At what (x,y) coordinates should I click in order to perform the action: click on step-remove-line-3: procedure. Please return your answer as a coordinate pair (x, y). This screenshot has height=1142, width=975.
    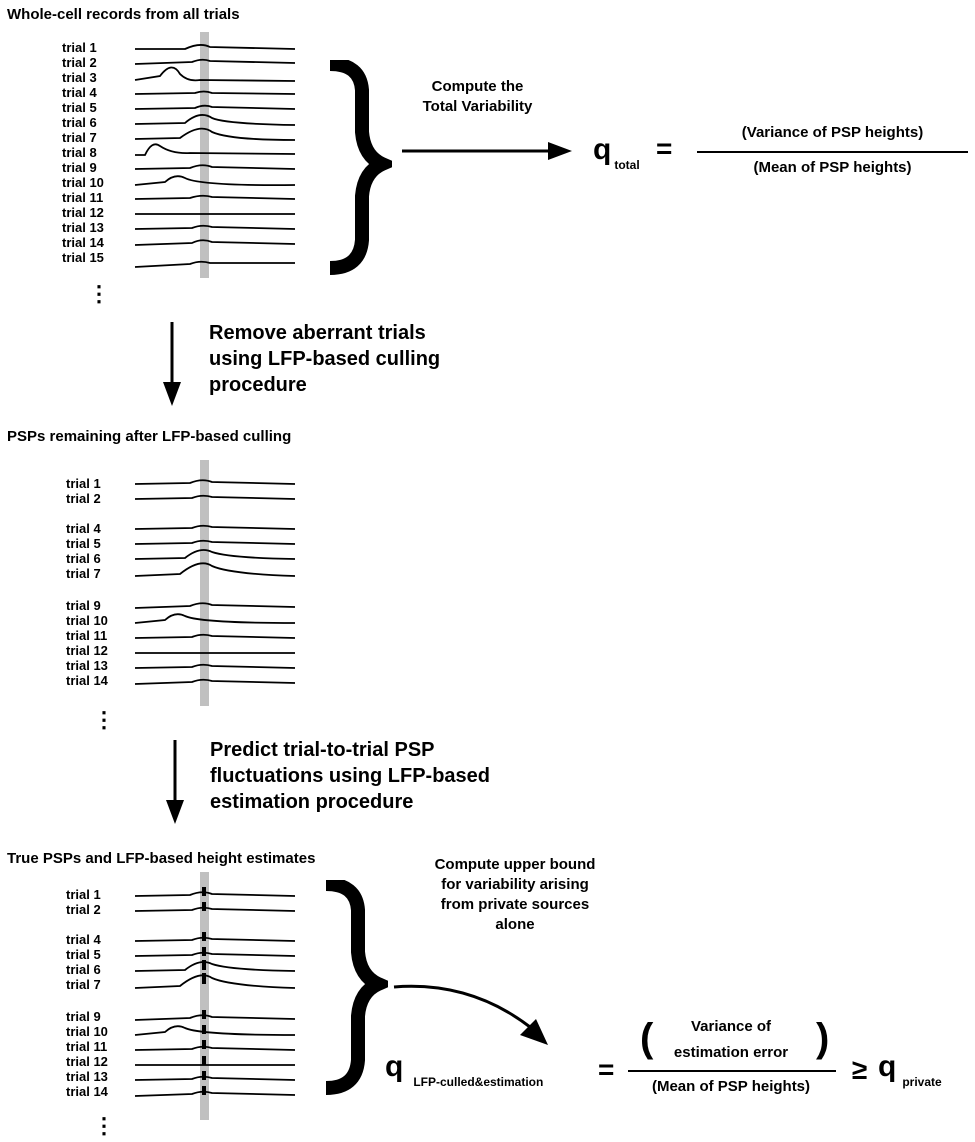
    Looking at the image, I should click on (258, 385).